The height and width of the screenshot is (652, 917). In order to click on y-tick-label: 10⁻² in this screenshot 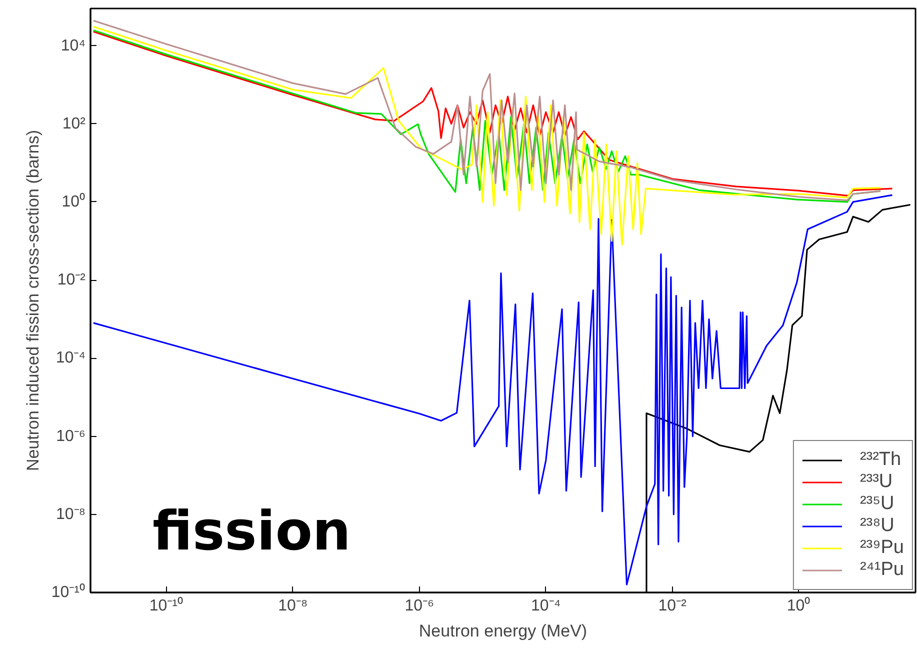, I will do `click(71, 280)`.